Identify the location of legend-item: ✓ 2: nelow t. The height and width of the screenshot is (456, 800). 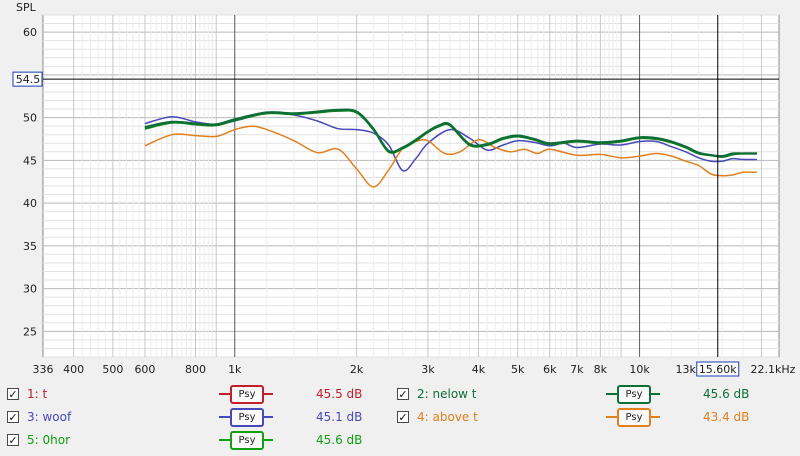
(472, 396).